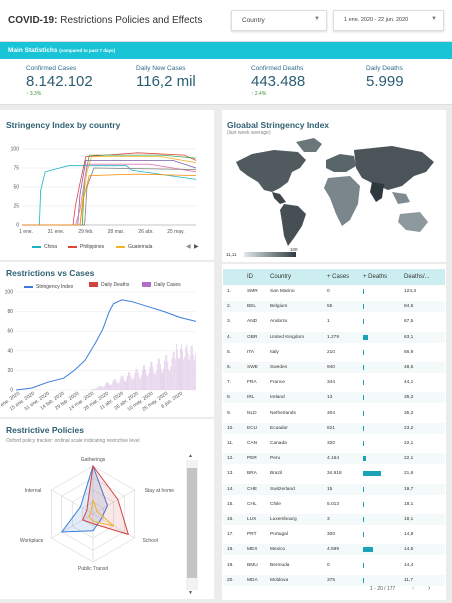 The width and height of the screenshot is (452, 603). What do you see at coordinates (229, 291) in the screenshot?
I see `row-number: 1.` at bounding box center [229, 291].